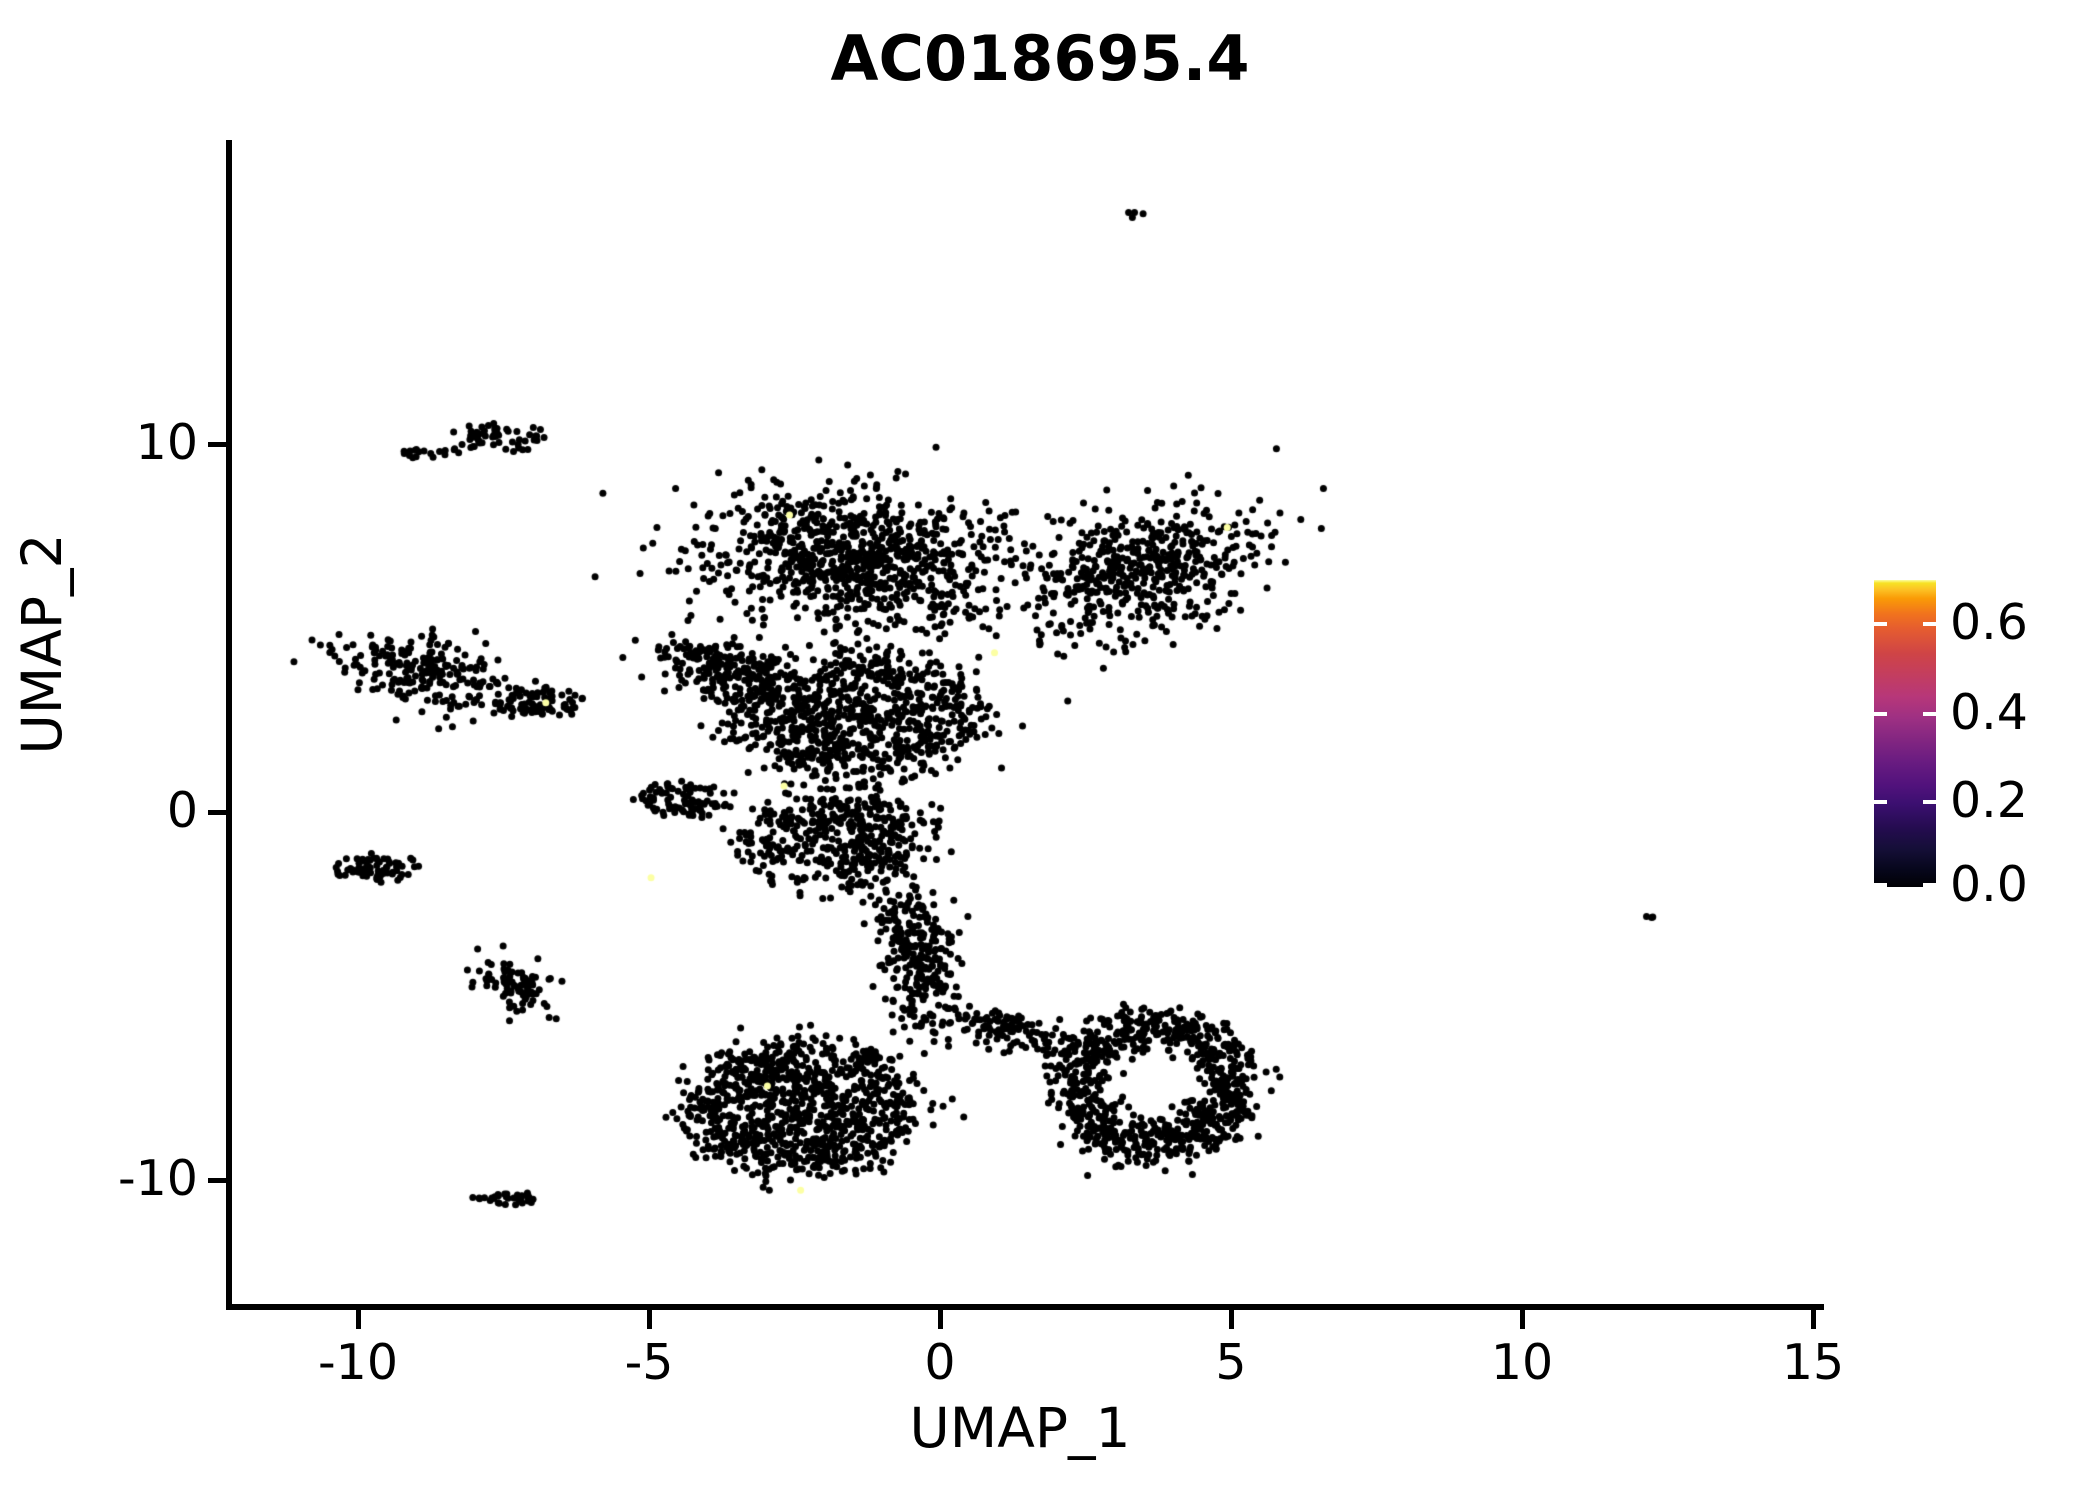 The image size is (2100, 1500). What do you see at coordinates (1989, 712) in the screenshot?
I see `colorbar-tick-label: 0.4` at bounding box center [1989, 712].